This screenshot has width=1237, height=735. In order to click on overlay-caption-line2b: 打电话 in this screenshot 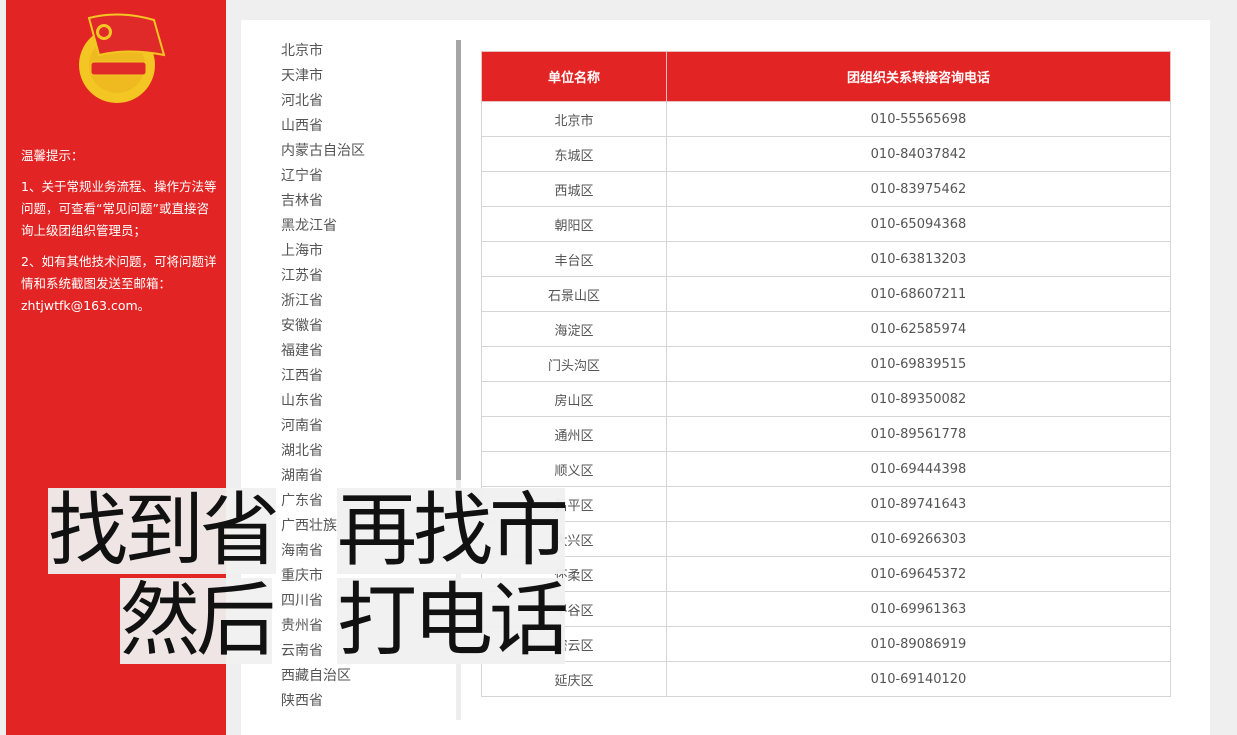, I will do `click(453, 620)`.